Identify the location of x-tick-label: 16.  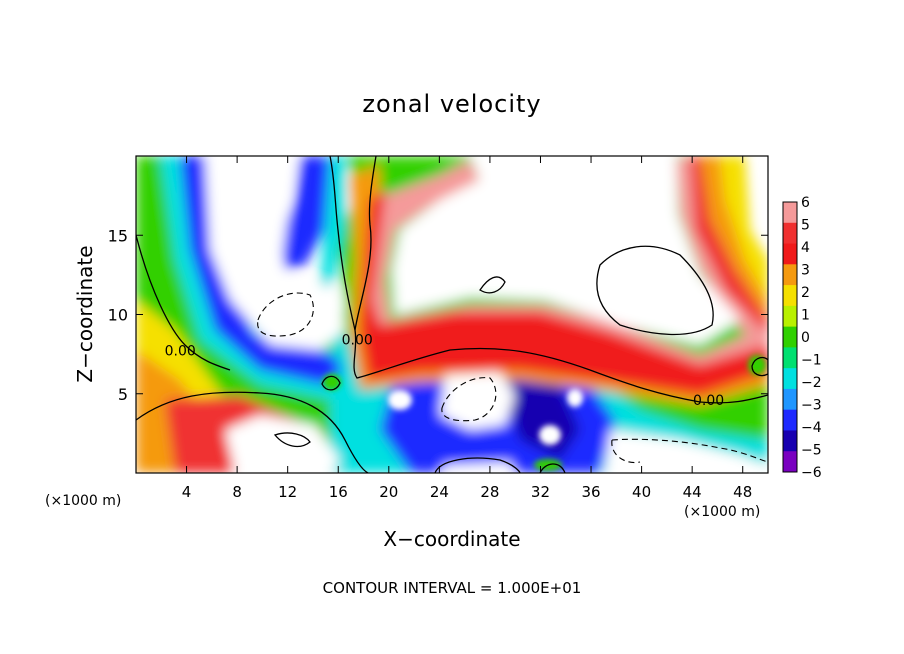
(338, 492).